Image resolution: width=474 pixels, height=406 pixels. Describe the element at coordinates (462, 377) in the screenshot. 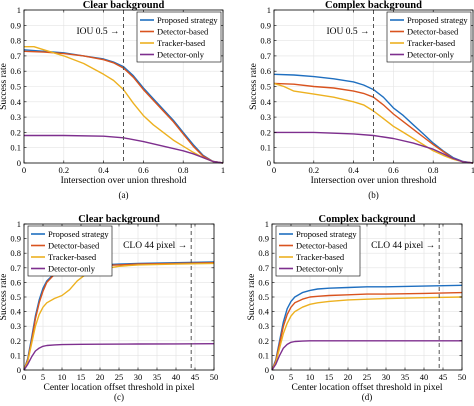

I see `x-tick-label: 50` at that location.